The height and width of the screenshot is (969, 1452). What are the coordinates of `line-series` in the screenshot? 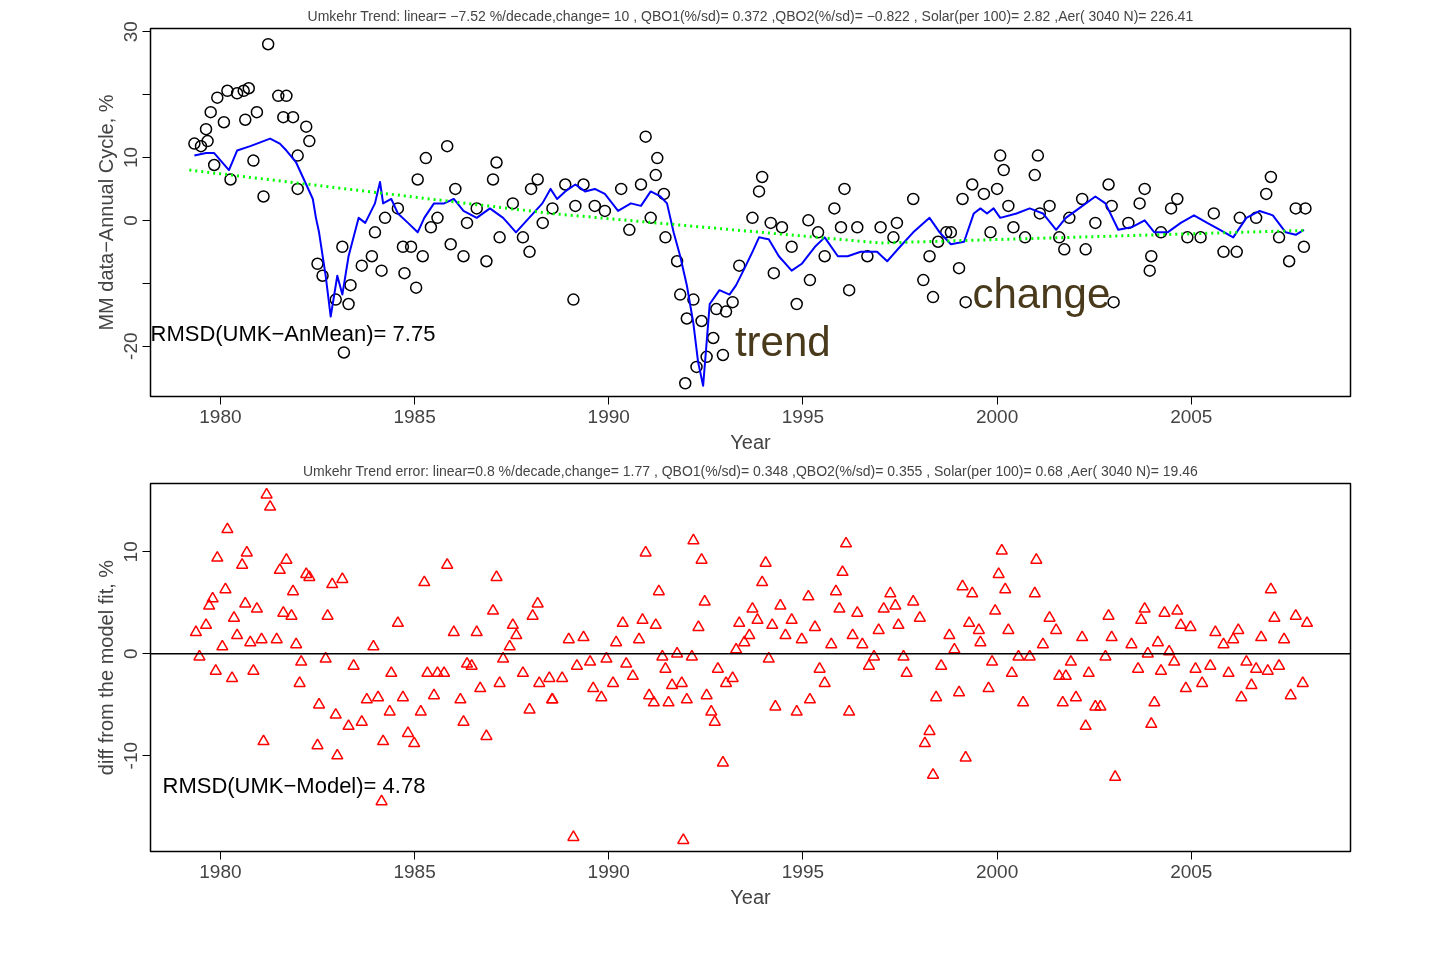 It's located at (746, 206).